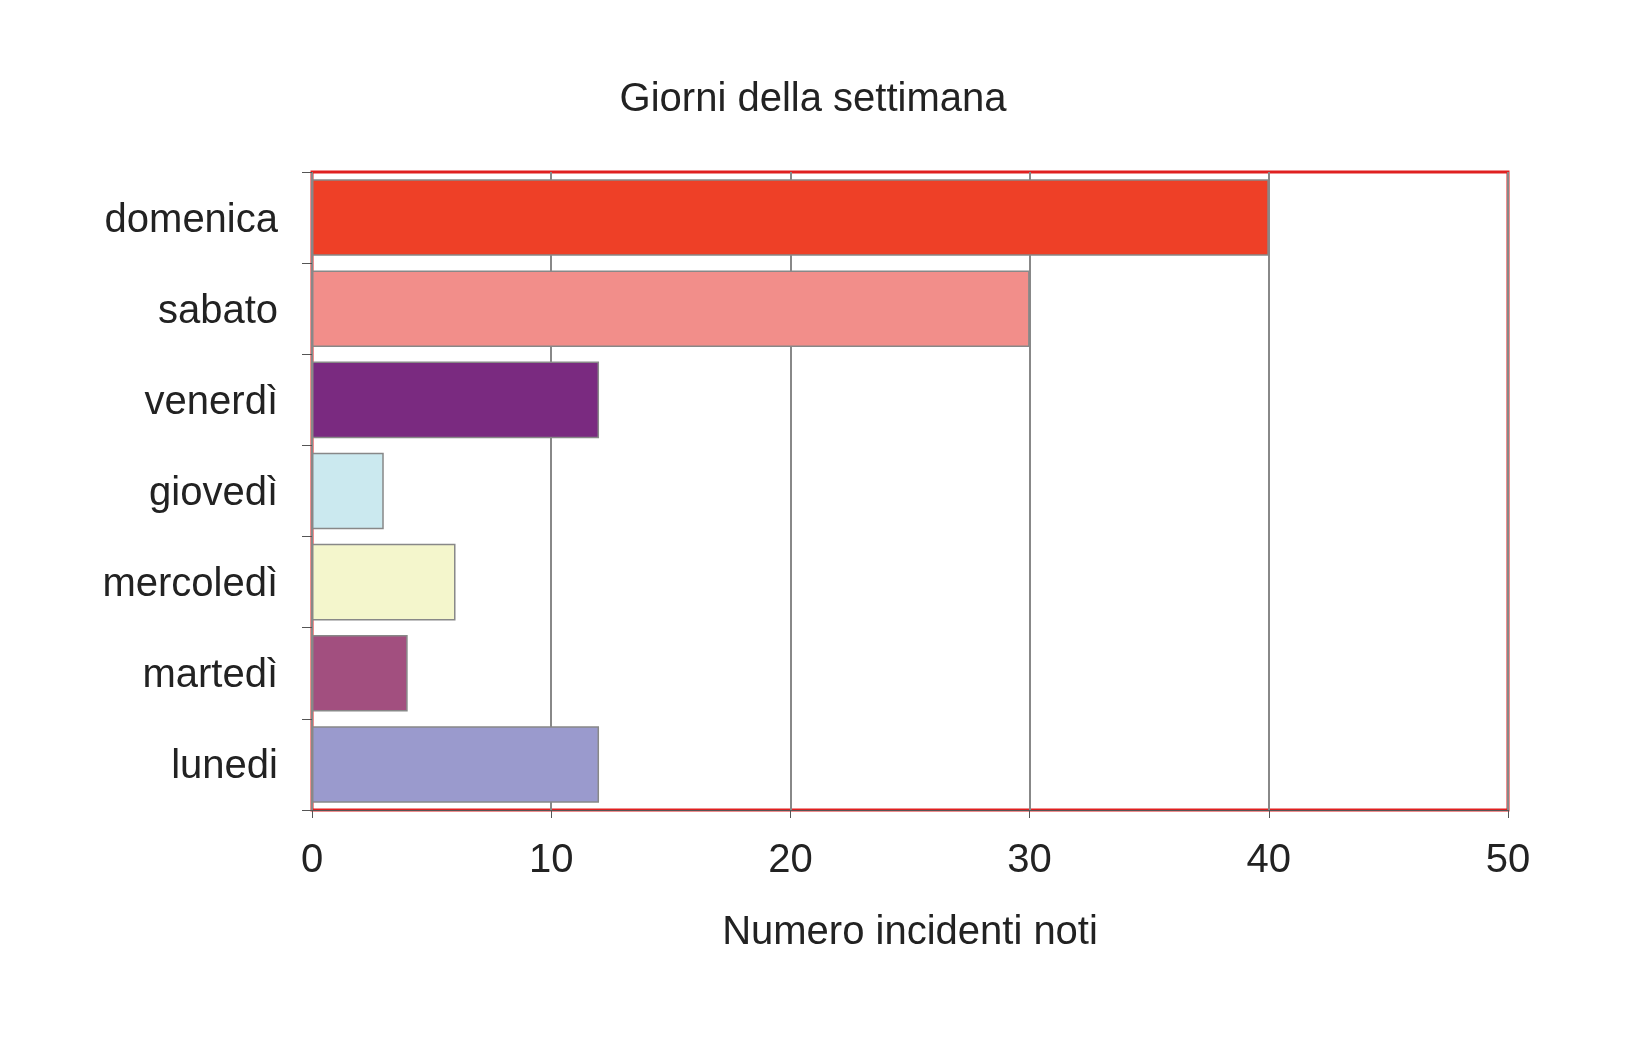  I want to click on x-tick-label: 10, so click(551, 858).